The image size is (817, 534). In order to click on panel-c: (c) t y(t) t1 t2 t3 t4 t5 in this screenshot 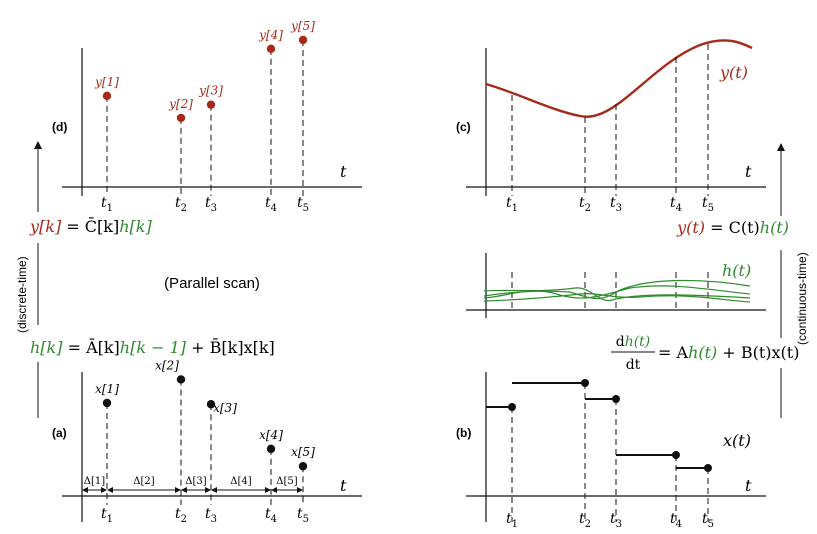, I will do `click(611, 126)`.